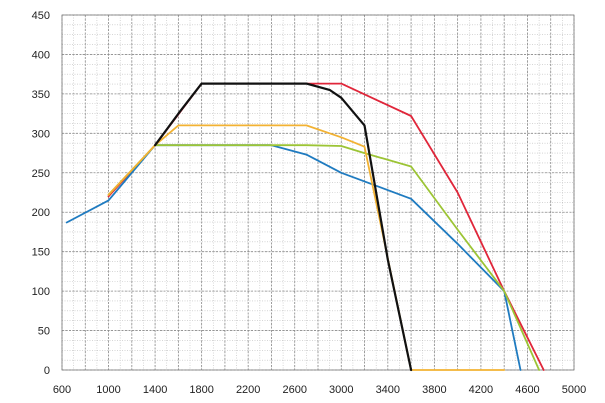 The width and height of the screenshot is (605, 403). I want to click on x-tick-label: 2200, so click(248, 390).